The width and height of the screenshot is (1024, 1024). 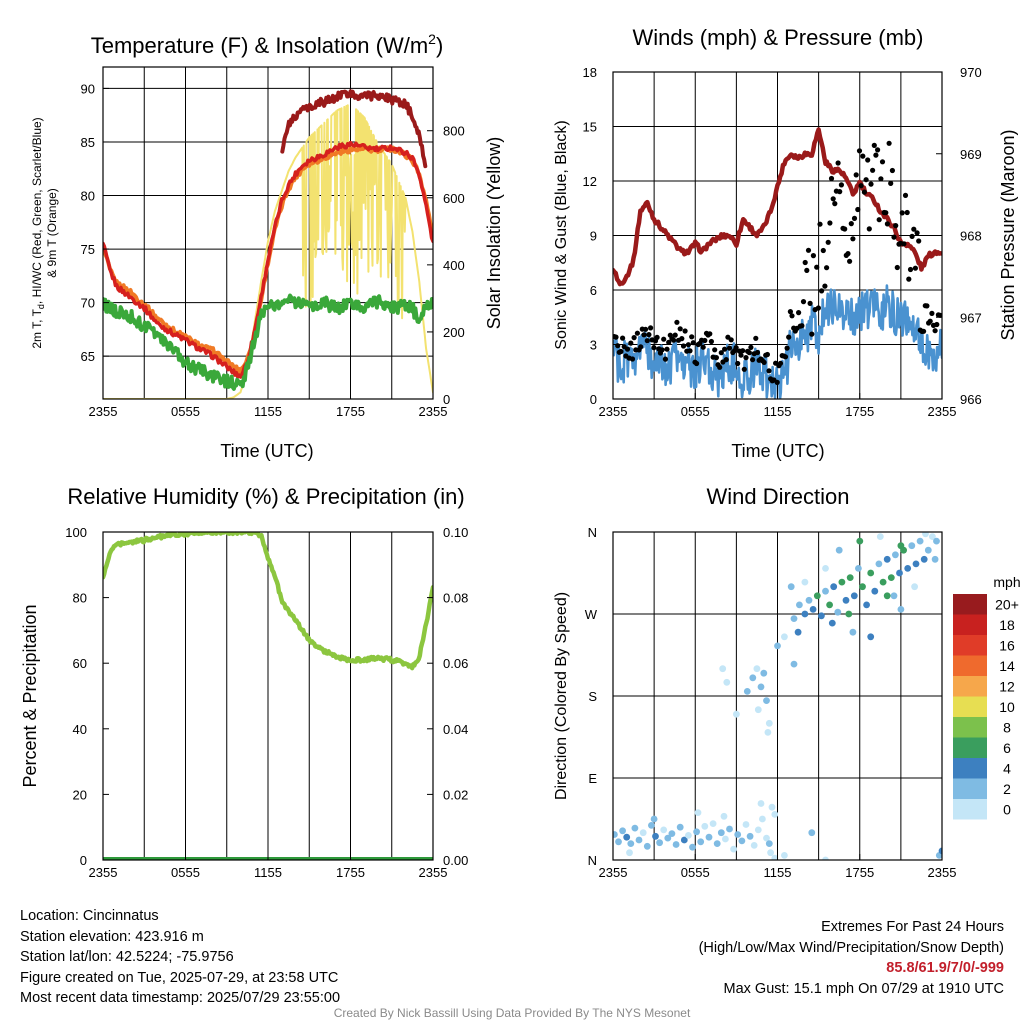 I want to click on colorbar-label: 2, so click(x=1007, y=789).